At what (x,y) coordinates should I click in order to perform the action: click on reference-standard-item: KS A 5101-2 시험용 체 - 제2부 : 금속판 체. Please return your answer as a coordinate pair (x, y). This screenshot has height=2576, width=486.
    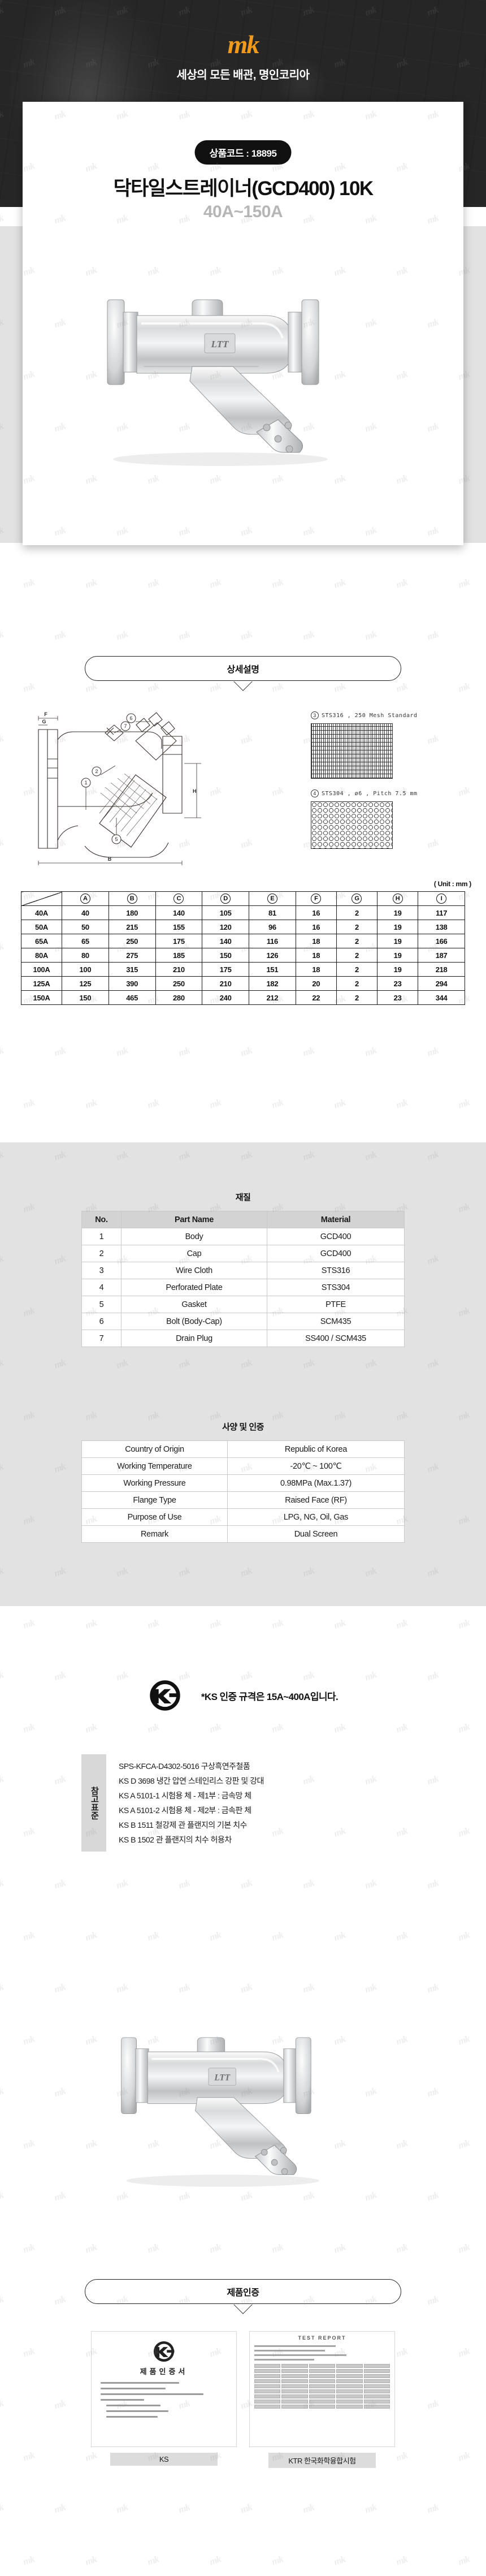
    Looking at the image, I should click on (185, 1811).